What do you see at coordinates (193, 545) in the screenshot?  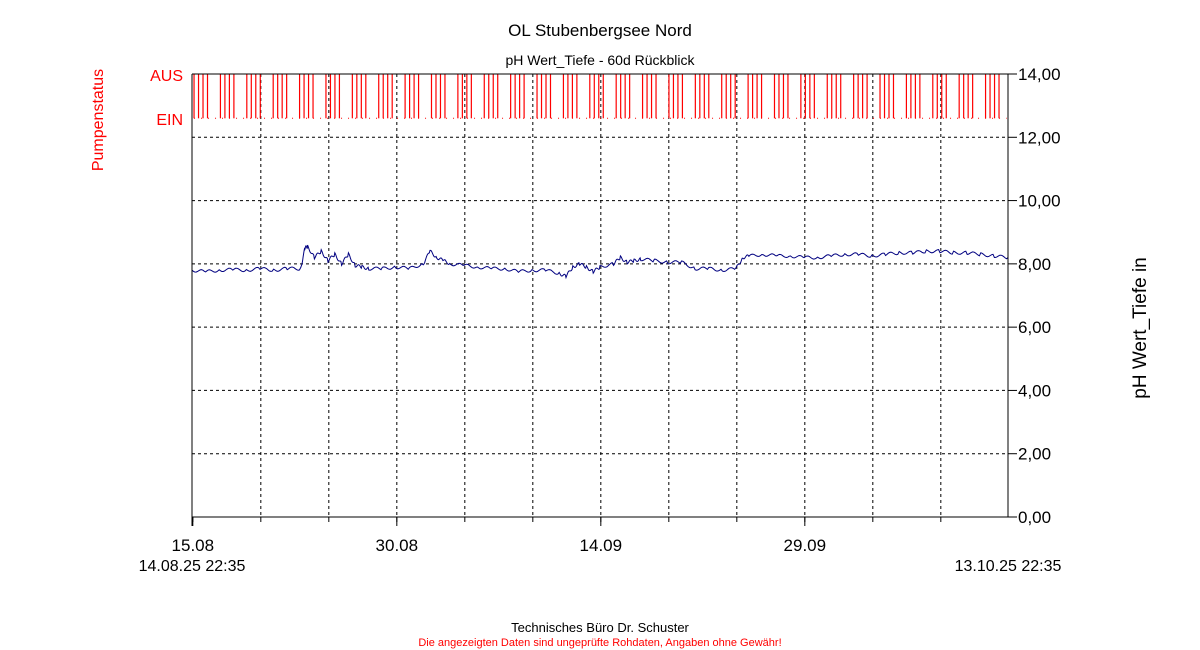 I see `x-tick-label: 15.08` at bounding box center [193, 545].